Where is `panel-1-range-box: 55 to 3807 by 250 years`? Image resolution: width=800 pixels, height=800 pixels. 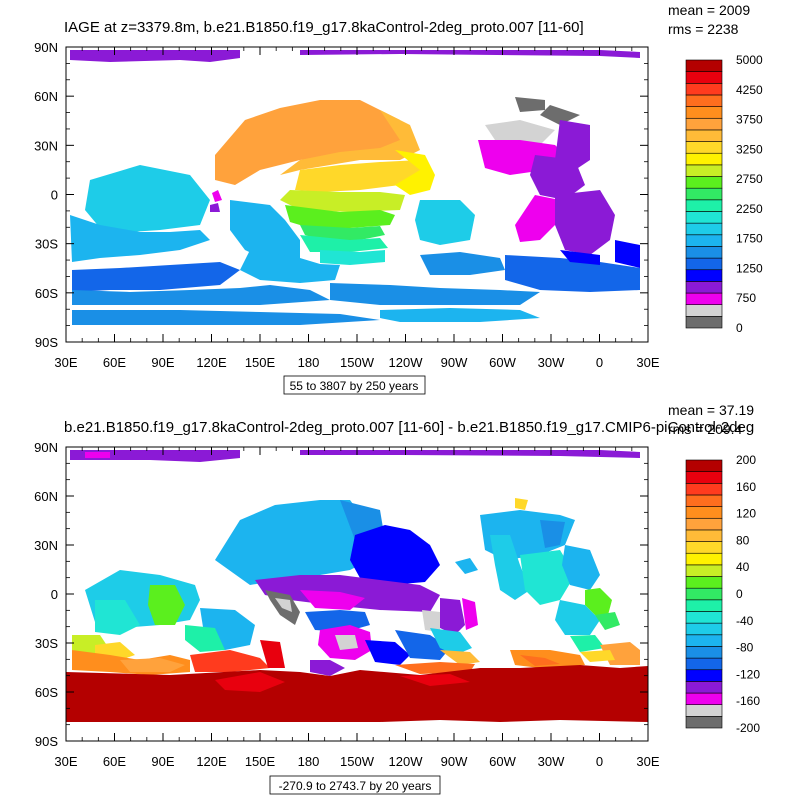 panel-1-range-box: 55 to 3807 by 250 years is located at coordinates (354, 385).